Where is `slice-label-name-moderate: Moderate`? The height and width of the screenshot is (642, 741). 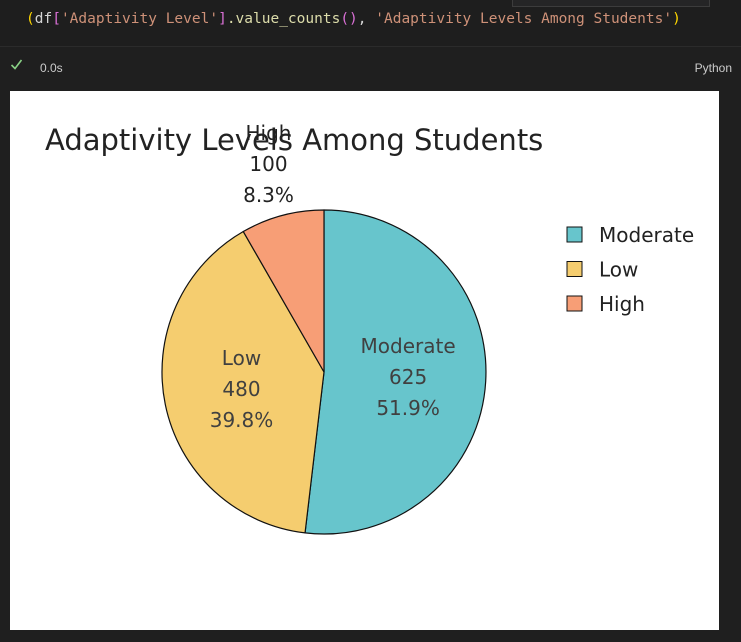 slice-label-name-moderate: Moderate is located at coordinates (408, 346).